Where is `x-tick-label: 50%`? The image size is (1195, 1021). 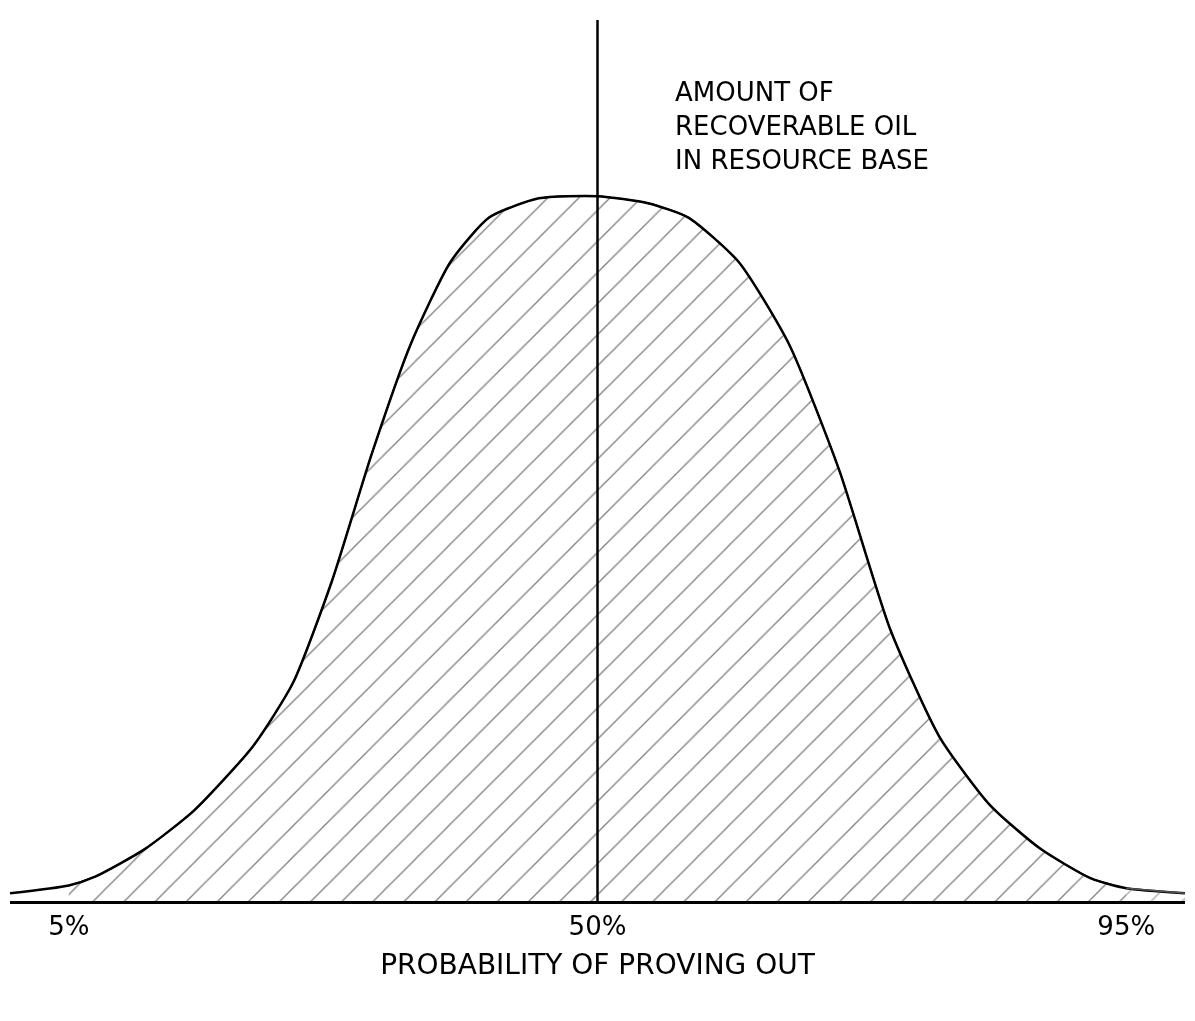
x-tick-label: 50% is located at coordinates (597, 926).